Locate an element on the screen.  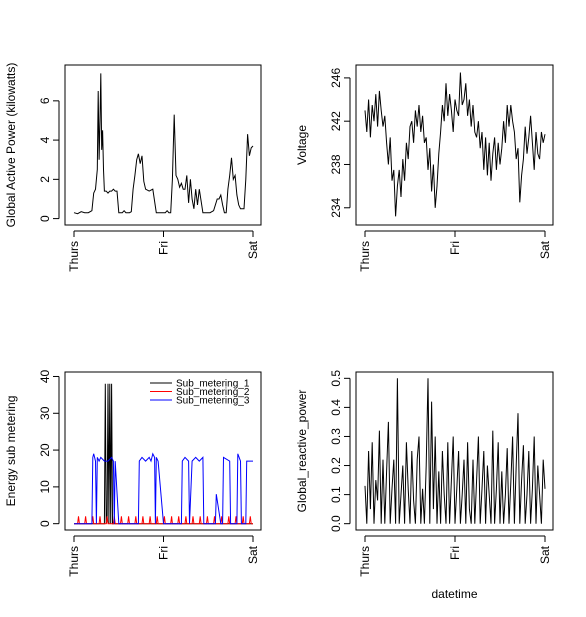
y-axis-title: Voltage is located at coordinates (302, 145).